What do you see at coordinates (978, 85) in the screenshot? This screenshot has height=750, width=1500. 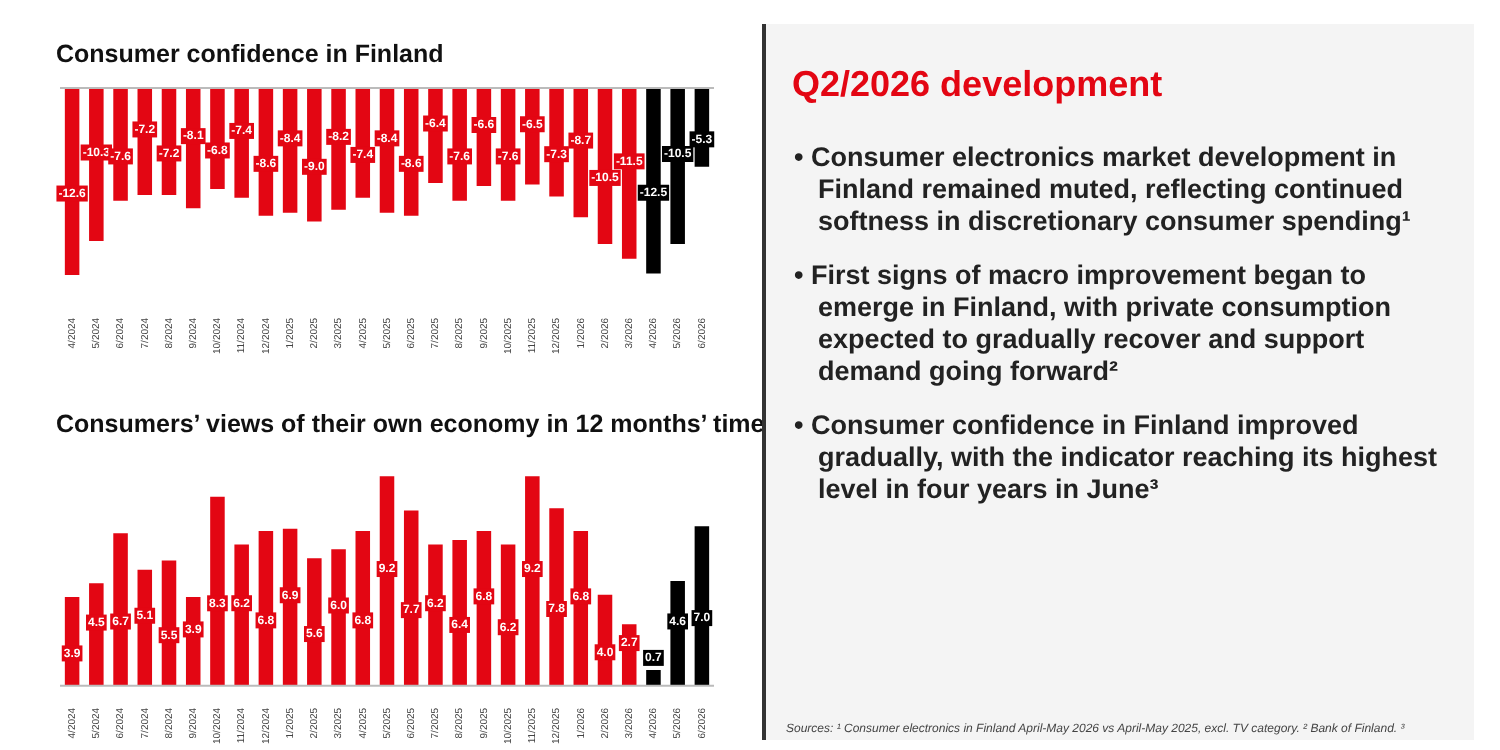 I see `text: Q2/2026 development` at bounding box center [978, 85].